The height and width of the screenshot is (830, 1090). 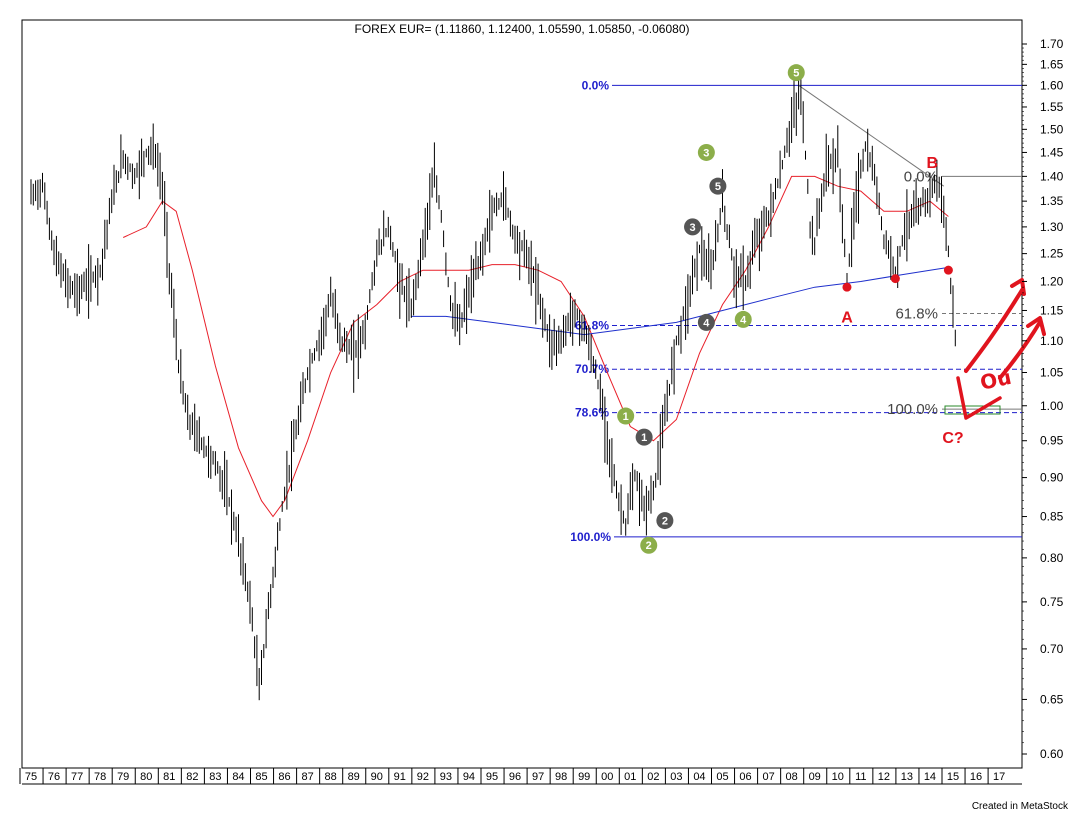 What do you see at coordinates (469, 777) in the screenshot?
I see `x-tick-label: 94` at bounding box center [469, 777].